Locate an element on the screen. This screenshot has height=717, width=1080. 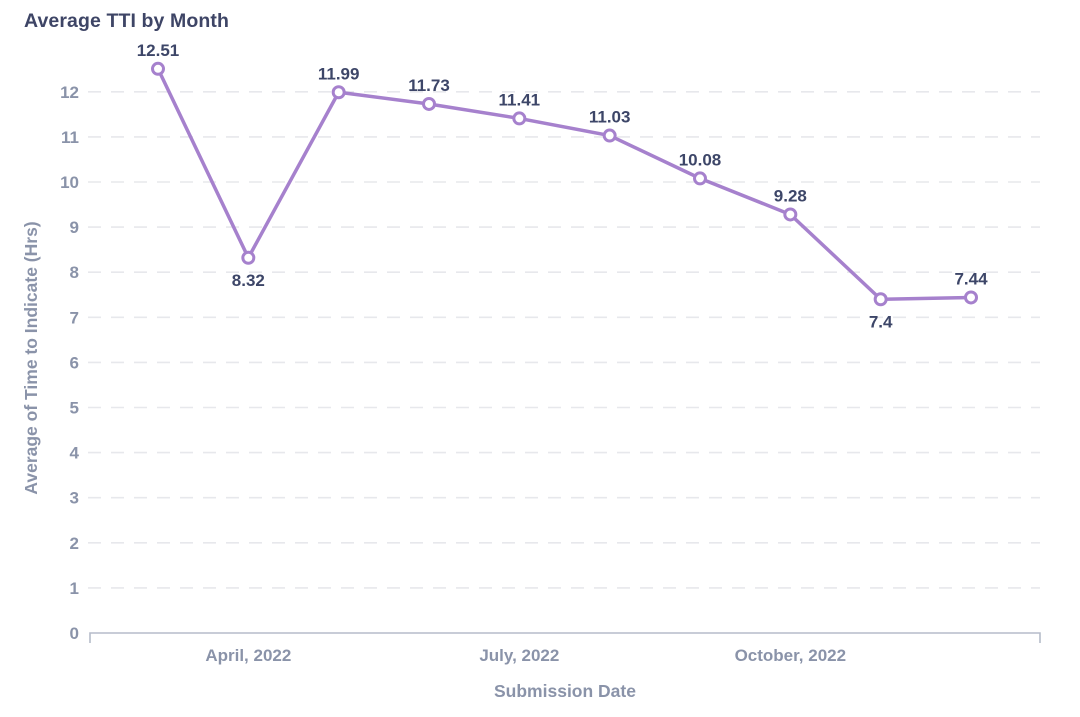
x-axis-line is located at coordinates (565, 637).